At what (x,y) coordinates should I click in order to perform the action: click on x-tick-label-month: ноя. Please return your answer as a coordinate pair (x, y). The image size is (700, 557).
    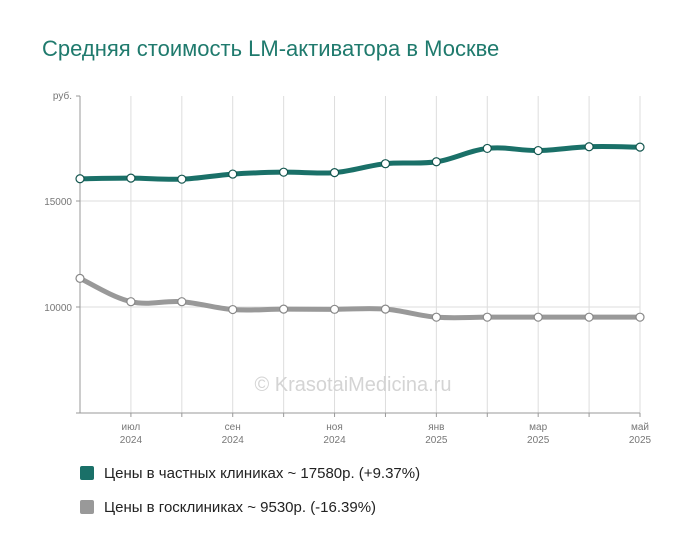
    Looking at the image, I should click on (334, 427).